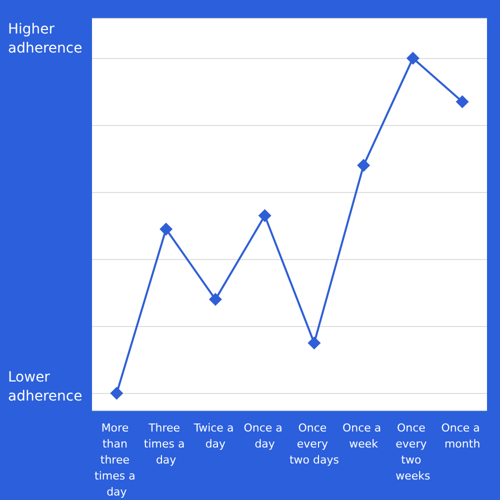 This screenshot has height=500, width=500. I want to click on x-tick-label: Once a month, so click(462, 436).